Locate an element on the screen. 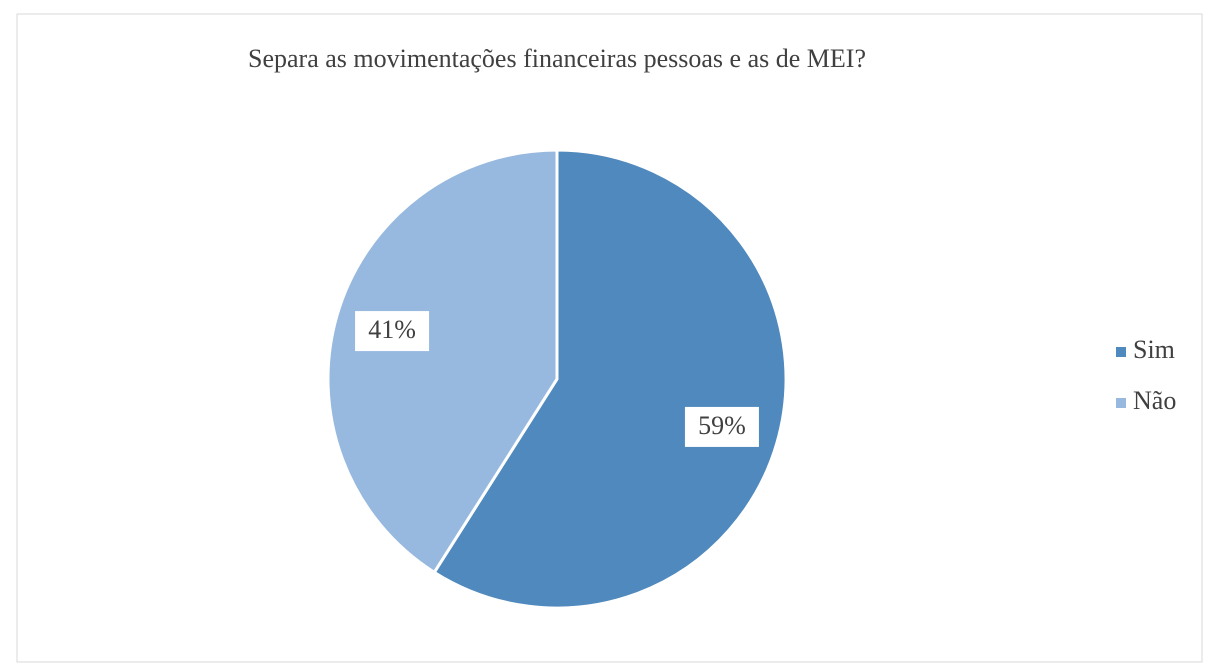 The width and height of the screenshot is (1208, 664). pie-slice is located at coordinates (442, 361).